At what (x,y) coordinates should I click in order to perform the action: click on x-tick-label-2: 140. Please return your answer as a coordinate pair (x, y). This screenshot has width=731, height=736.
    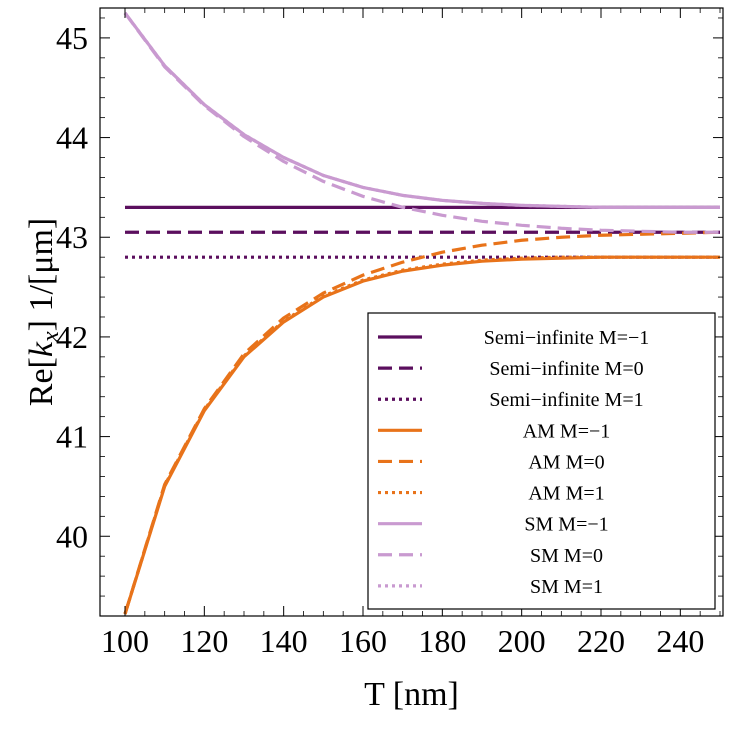
    Looking at the image, I should click on (284, 641).